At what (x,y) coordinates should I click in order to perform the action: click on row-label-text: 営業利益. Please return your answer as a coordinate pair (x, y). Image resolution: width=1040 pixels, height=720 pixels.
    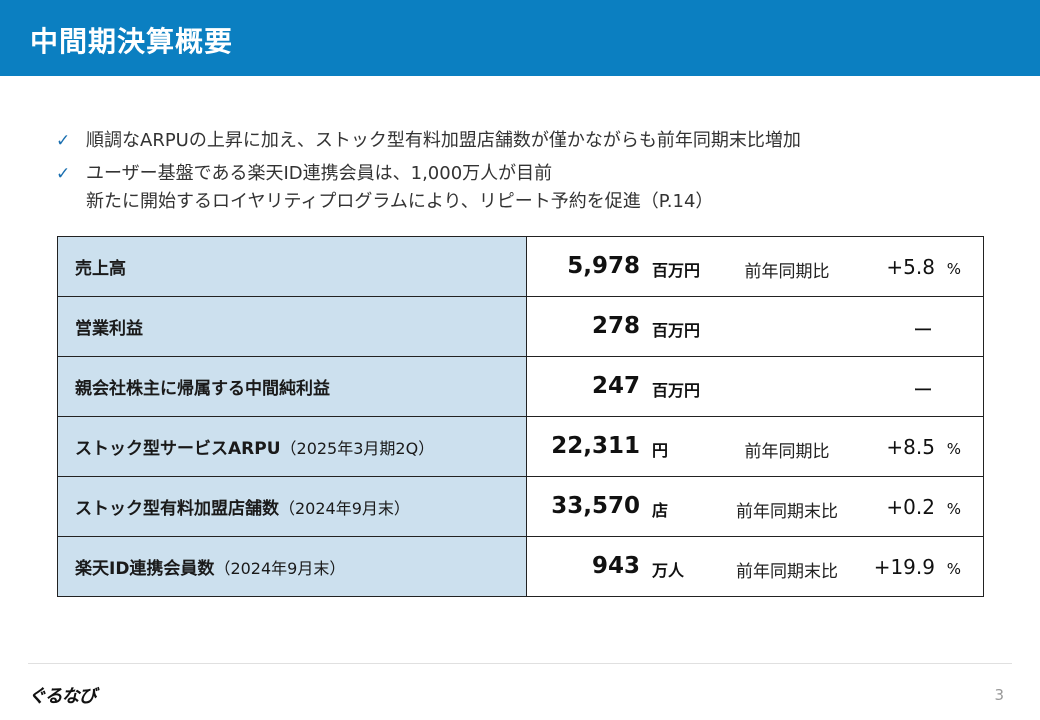
    Looking at the image, I should click on (109, 329).